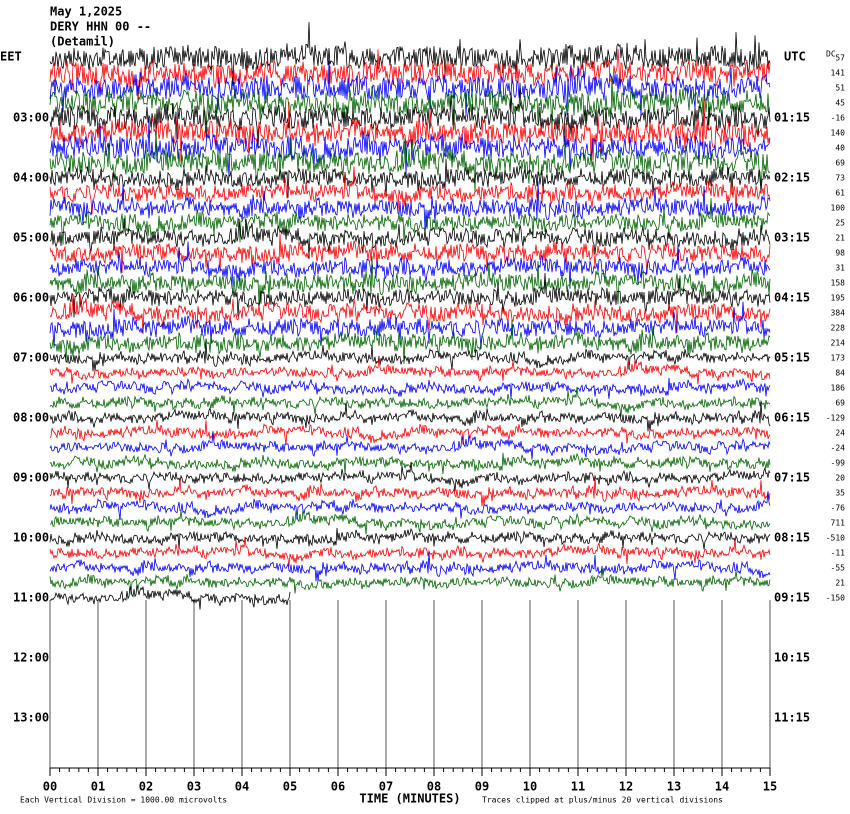  What do you see at coordinates (840, 253) in the screenshot?
I see `dc-value: 98` at bounding box center [840, 253].